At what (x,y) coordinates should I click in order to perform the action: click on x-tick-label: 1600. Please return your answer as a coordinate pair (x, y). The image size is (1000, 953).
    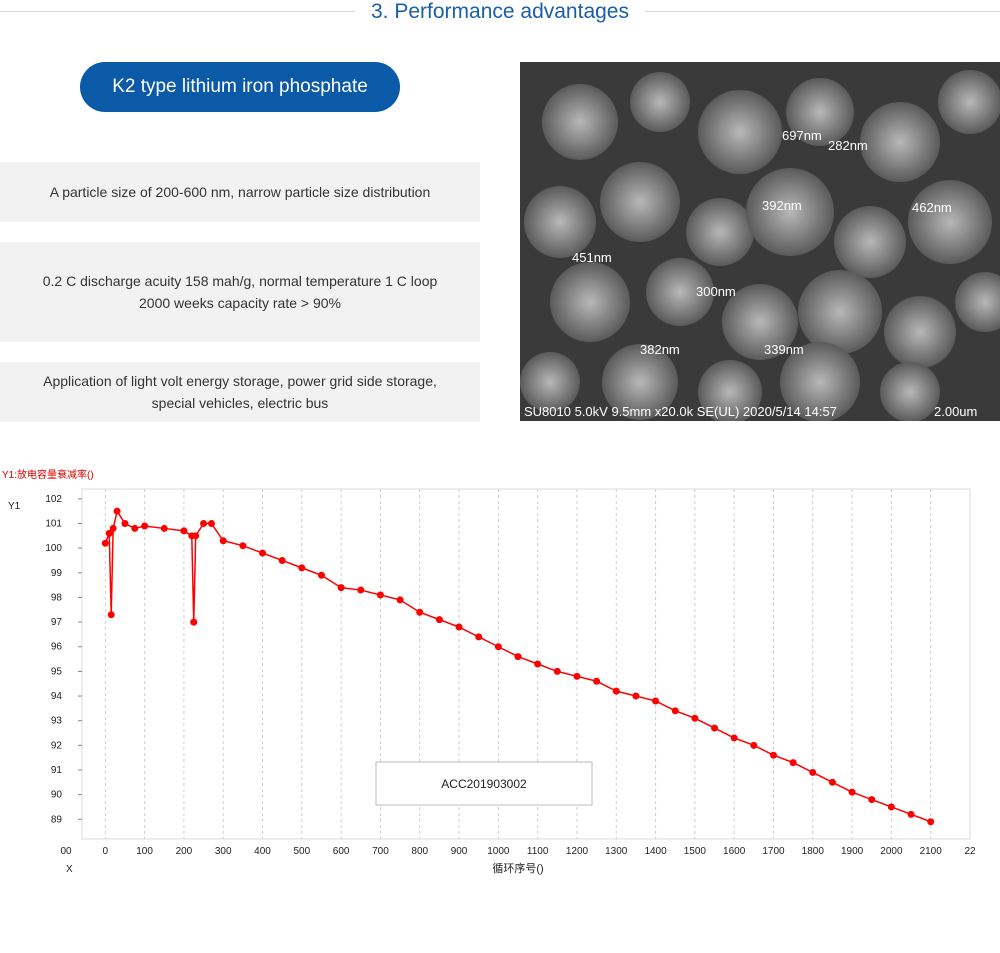
    Looking at the image, I should click on (734, 851).